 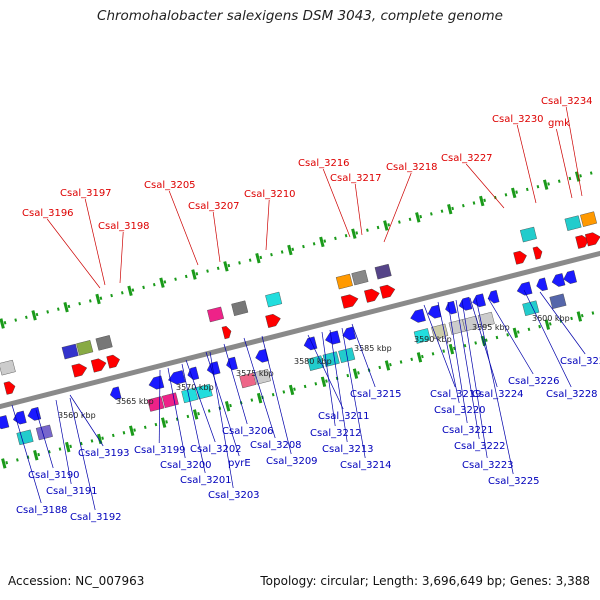 I want to click on forward-gene-label: Csal_3207, so click(x=214, y=206).